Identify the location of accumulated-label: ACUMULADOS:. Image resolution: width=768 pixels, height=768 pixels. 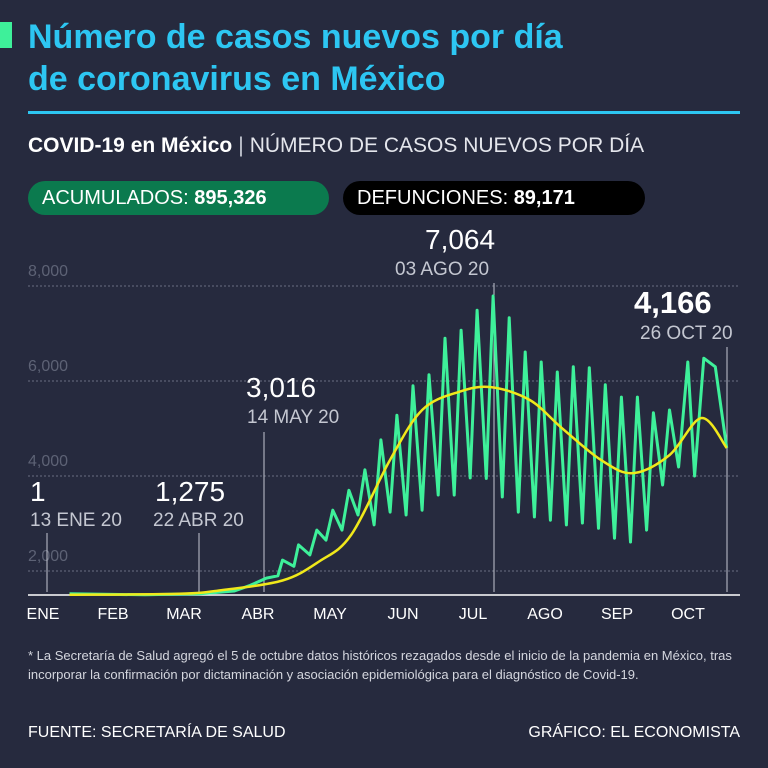
(115, 198).